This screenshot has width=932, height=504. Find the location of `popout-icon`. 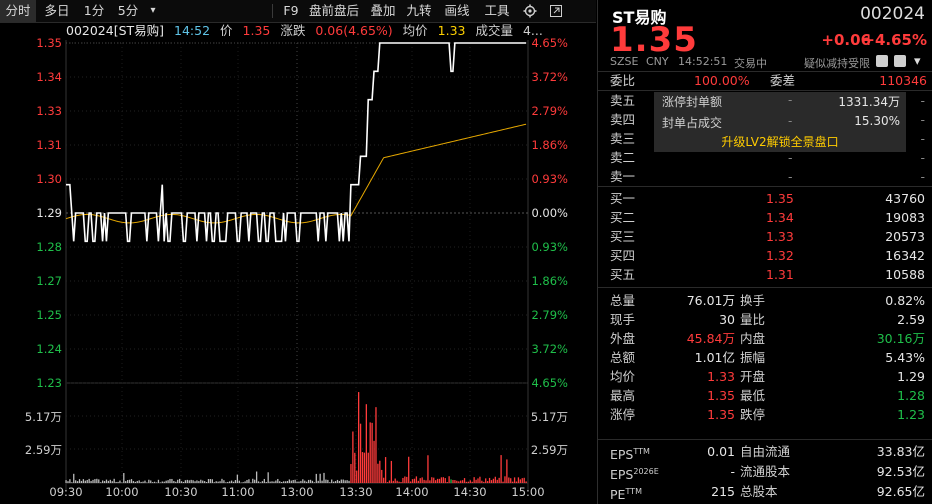

popout-icon is located at coordinates (556, 11).